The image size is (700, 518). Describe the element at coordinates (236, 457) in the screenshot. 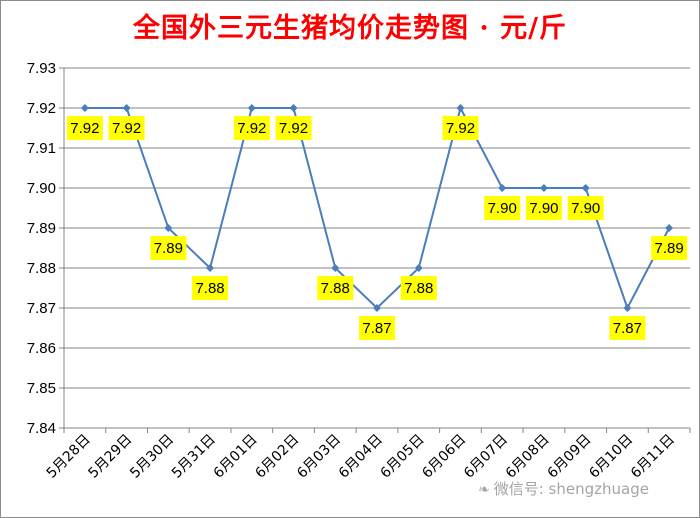

I see `x-tick-label: 6月01日` at that location.